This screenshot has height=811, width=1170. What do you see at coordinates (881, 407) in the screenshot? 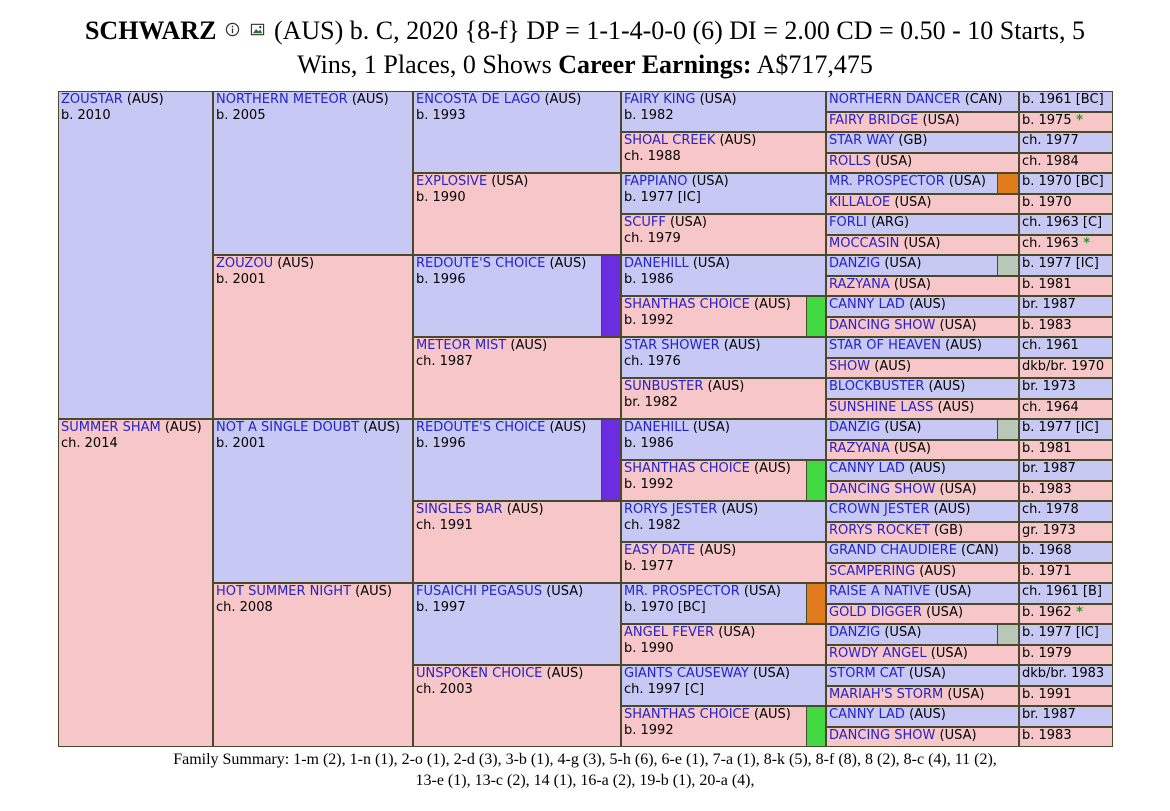
I see `horse-link: SUNSHINE LASS` at bounding box center [881, 407].